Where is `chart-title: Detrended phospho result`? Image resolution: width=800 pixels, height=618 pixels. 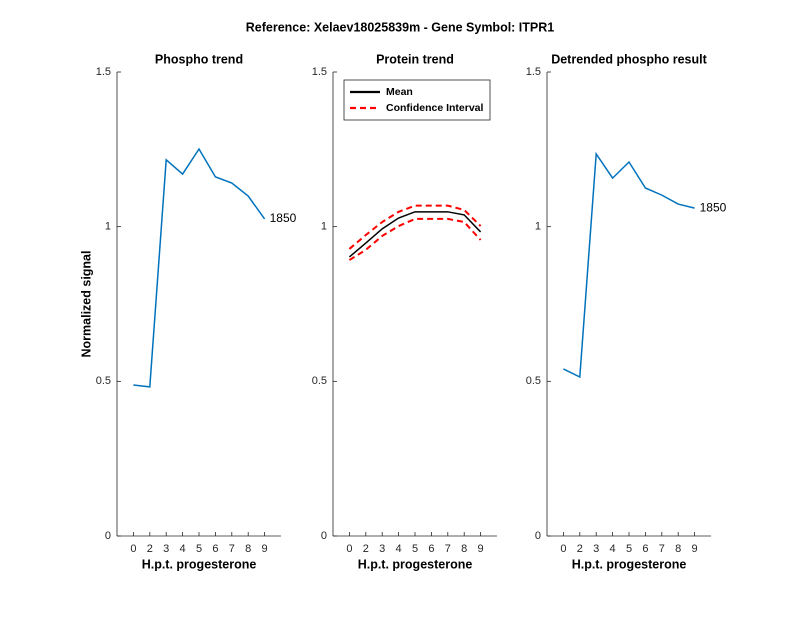
chart-title: Detrended phospho result is located at coordinates (629, 59).